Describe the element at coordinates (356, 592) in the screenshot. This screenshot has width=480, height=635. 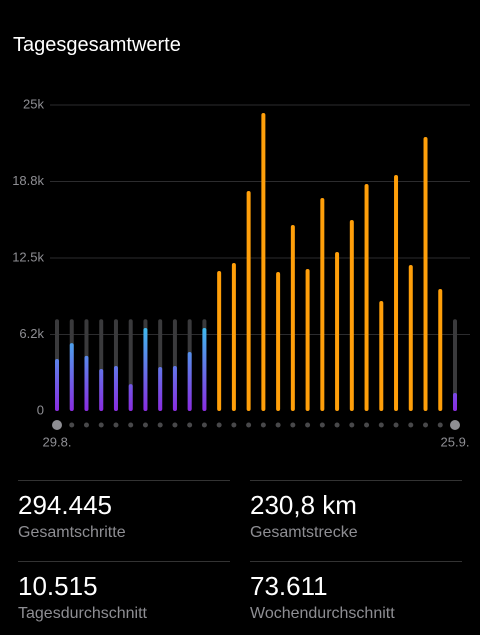
I see `stat: 73.611 Wochendurchschnitt` at that location.